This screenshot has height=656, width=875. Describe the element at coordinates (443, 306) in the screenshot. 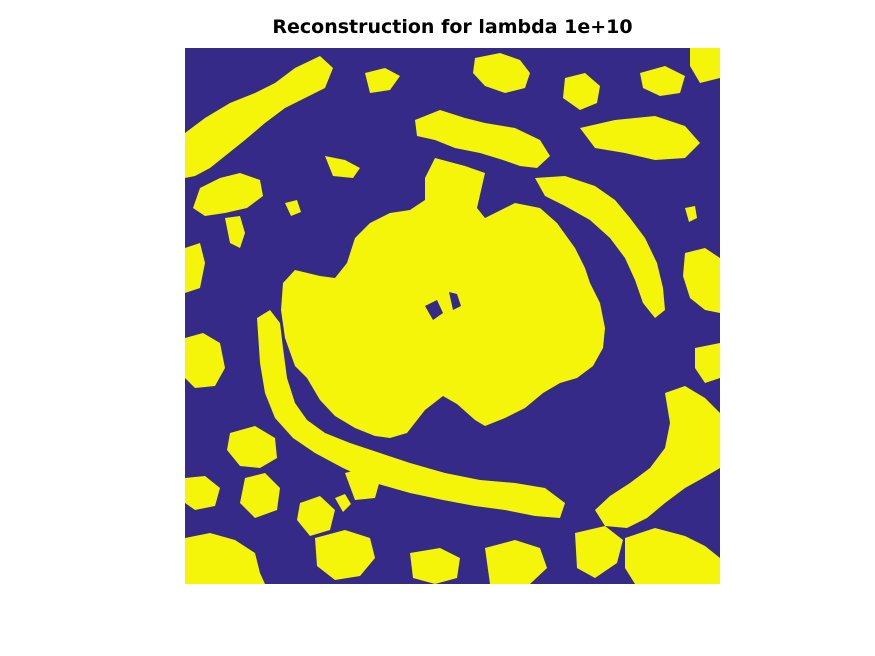

I see `background-holes` at that location.